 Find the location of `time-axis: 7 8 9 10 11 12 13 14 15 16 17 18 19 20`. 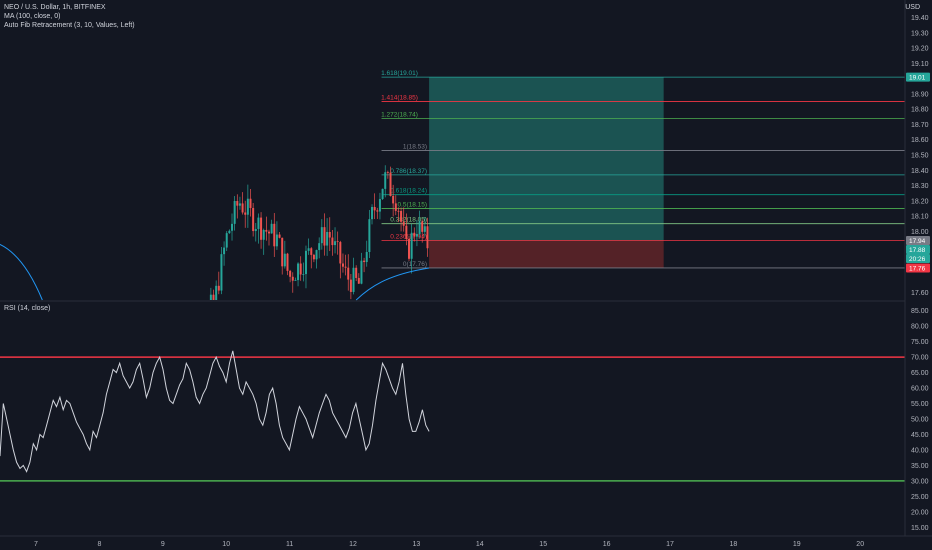

time-axis: 7 8 9 10 11 12 13 14 15 16 17 18 19 20 is located at coordinates (449, 544).